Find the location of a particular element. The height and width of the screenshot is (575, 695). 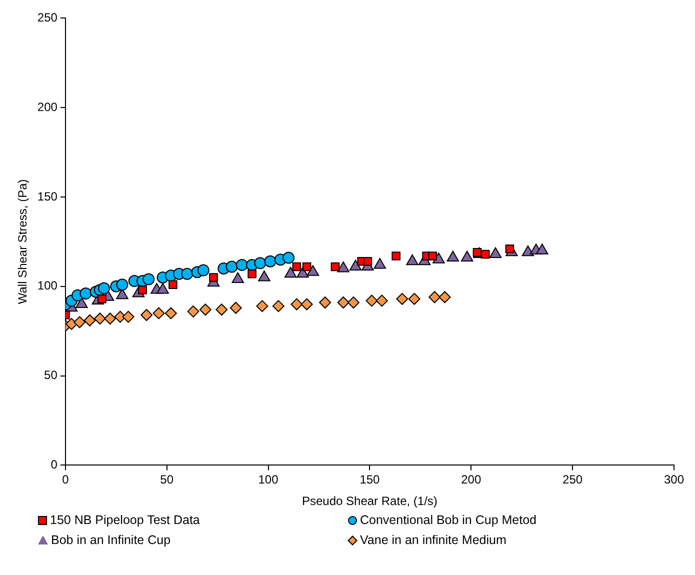

y-axis-title: Wall Shear Stress, (Pa) is located at coordinates (23, 241).